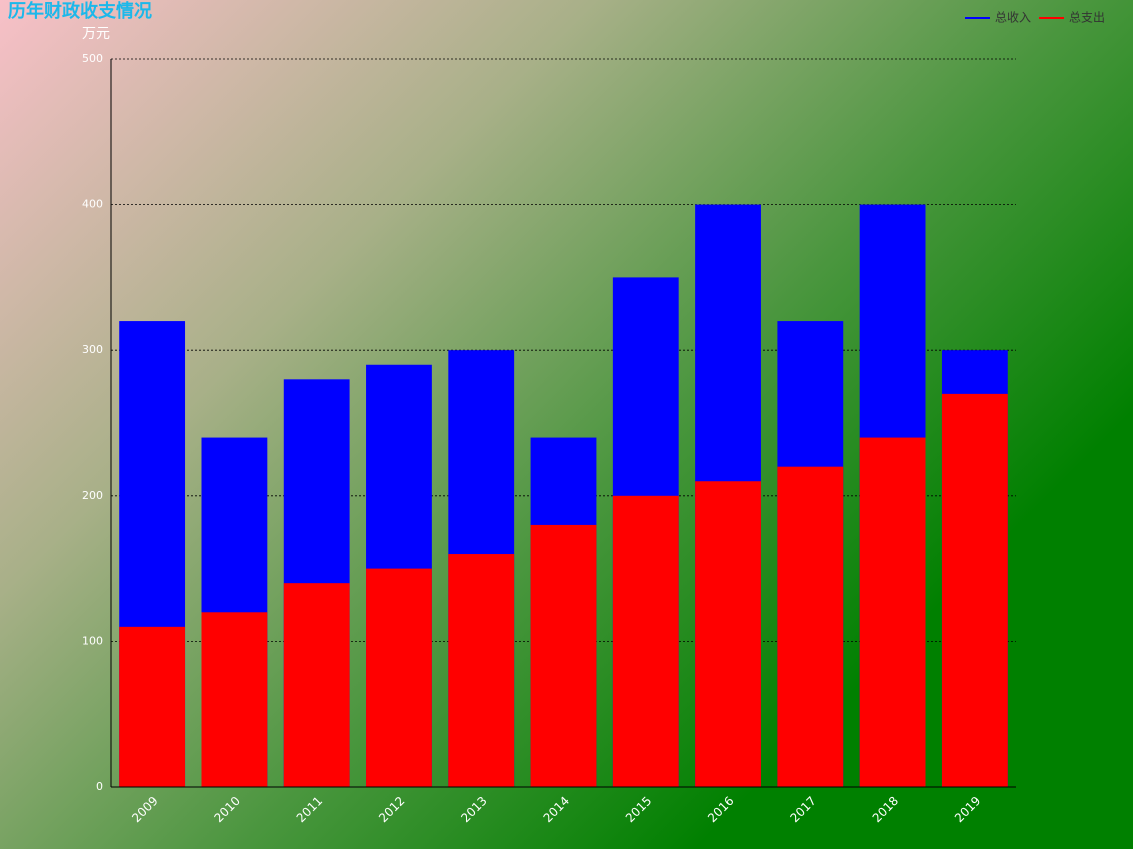  What do you see at coordinates (92, 204) in the screenshot?
I see `y-tick-label: 400` at bounding box center [92, 204].